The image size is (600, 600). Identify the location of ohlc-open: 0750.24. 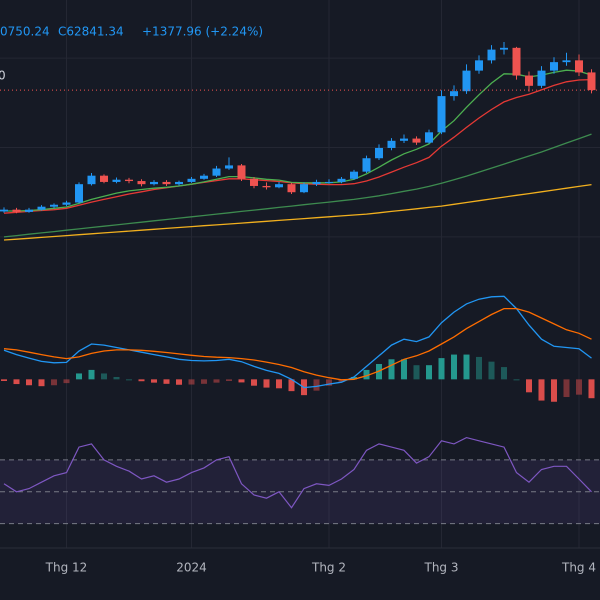
(25, 32).